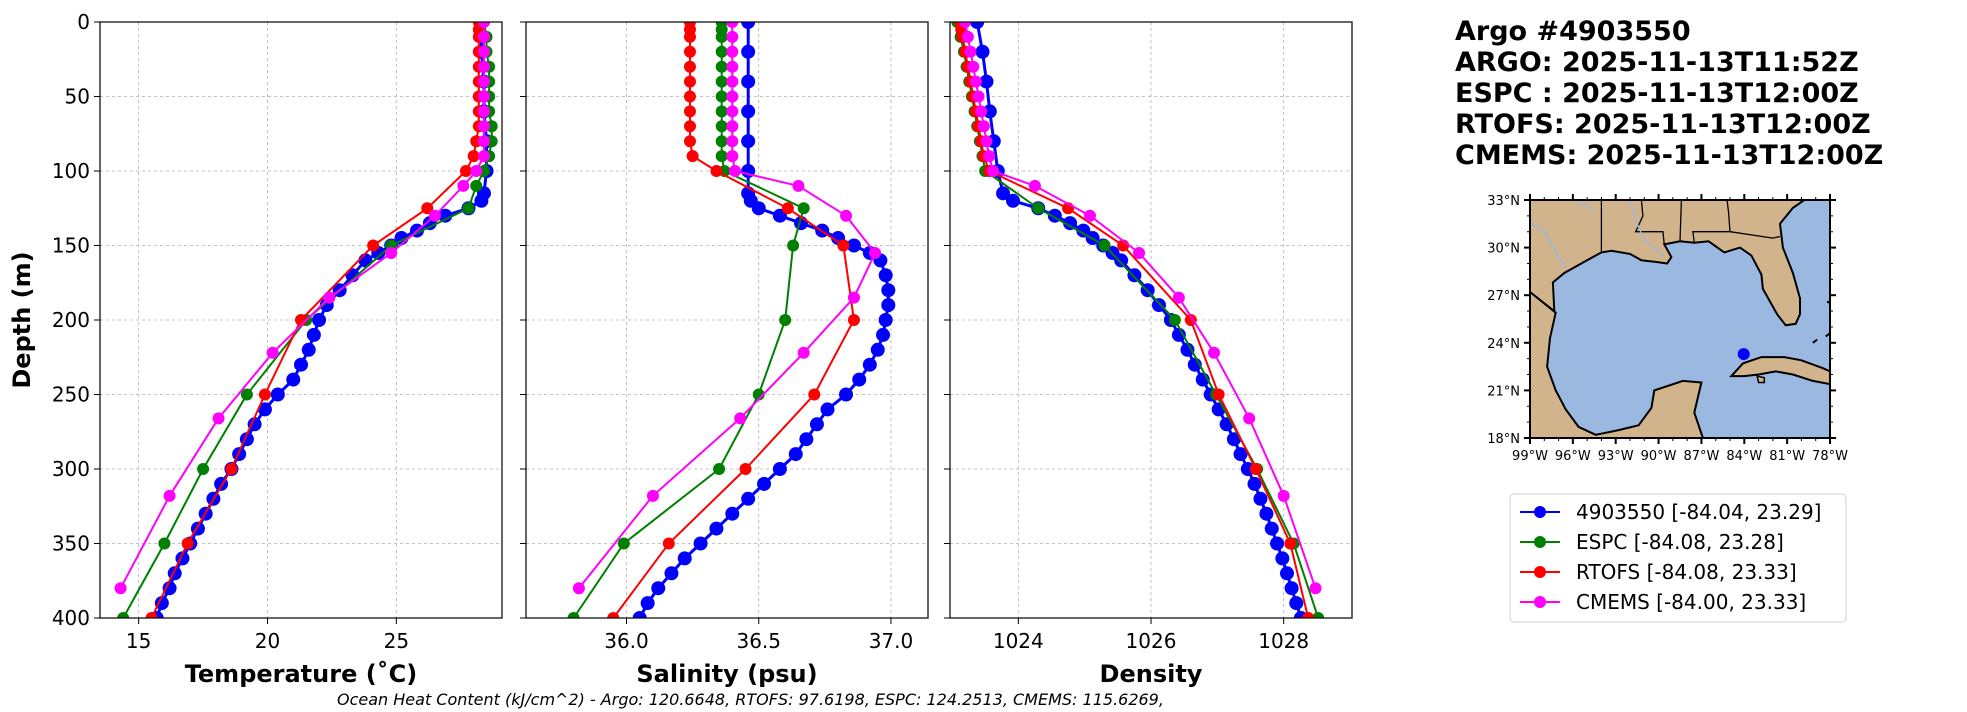 Image resolution: width=1967 pixels, height=712 pixels. What do you see at coordinates (726, 674) in the screenshot?
I see `x-axis-label: Salinity (psu)` at bounding box center [726, 674].